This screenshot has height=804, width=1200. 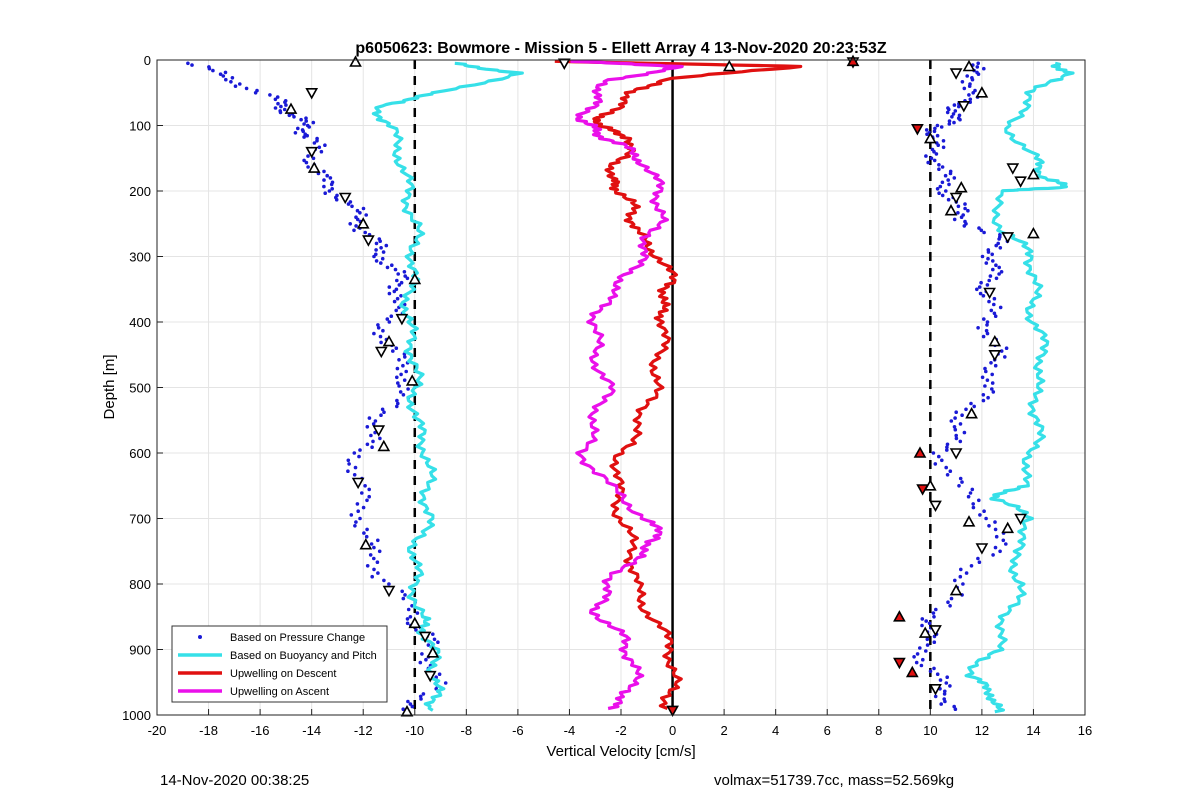 What do you see at coordinates (363, 730) in the screenshot?
I see `x-tick-label: -12` at bounding box center [363, 730].